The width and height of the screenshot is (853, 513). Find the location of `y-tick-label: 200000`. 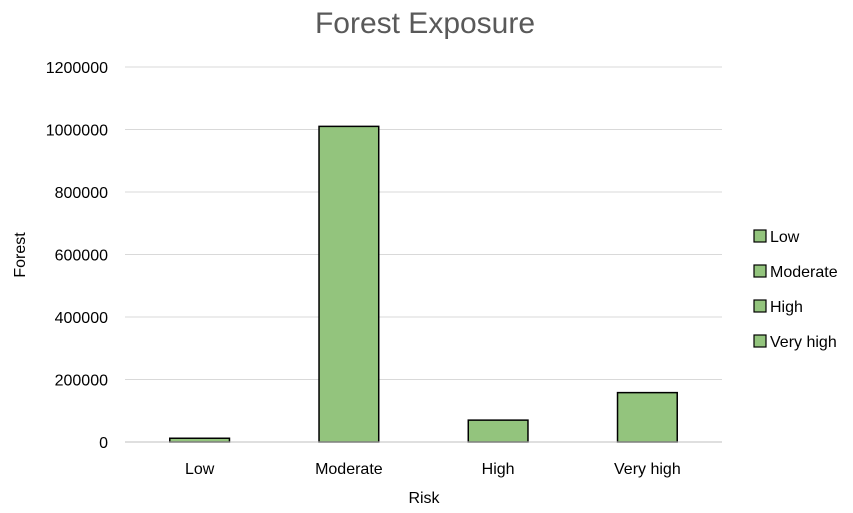

y-tick-label: 200000 is located at coordinates (81, 381).